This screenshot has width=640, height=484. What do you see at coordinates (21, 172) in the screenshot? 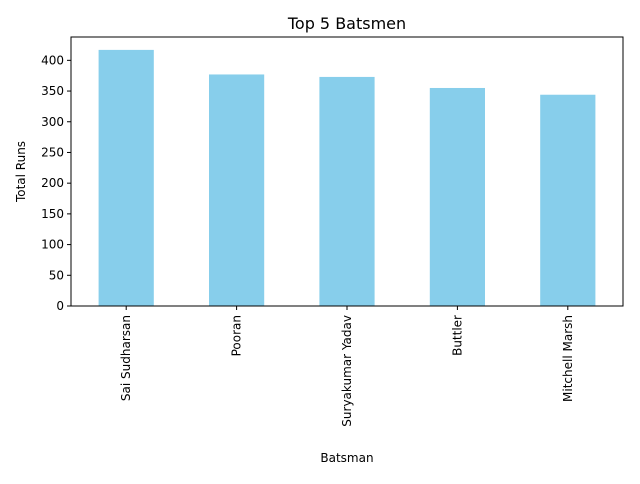
I see `y-axis-label: Total Runs` at bounding box center [21, 172].